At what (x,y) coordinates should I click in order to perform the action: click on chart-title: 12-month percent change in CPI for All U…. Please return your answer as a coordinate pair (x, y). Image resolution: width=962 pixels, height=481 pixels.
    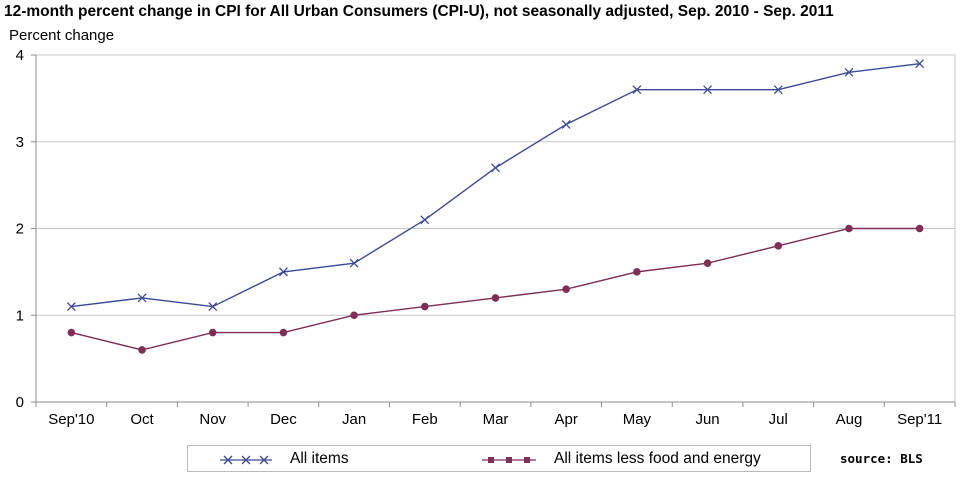
    Looking at the image, I should click on (419, 11).